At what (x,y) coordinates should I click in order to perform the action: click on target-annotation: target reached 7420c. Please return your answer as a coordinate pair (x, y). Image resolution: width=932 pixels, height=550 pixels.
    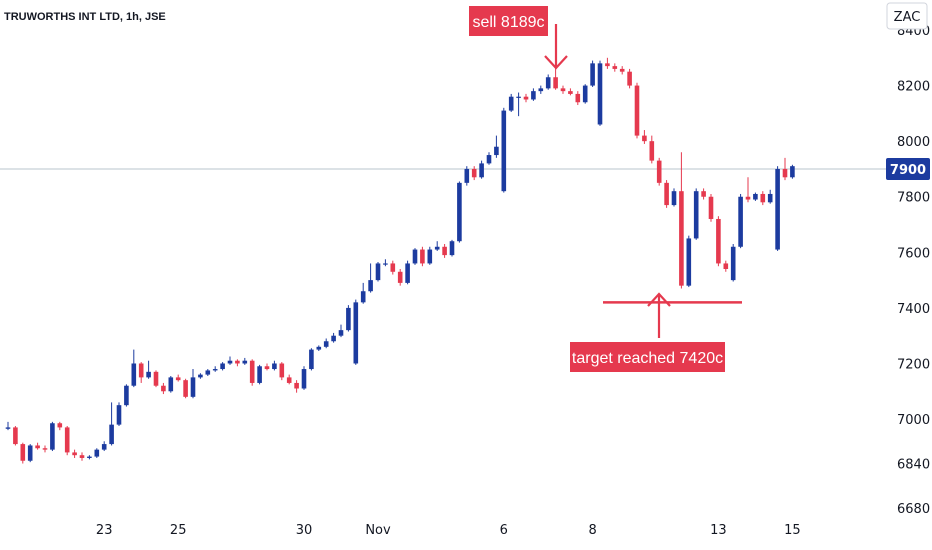
    Looking at the image, I should click on (647, 332).